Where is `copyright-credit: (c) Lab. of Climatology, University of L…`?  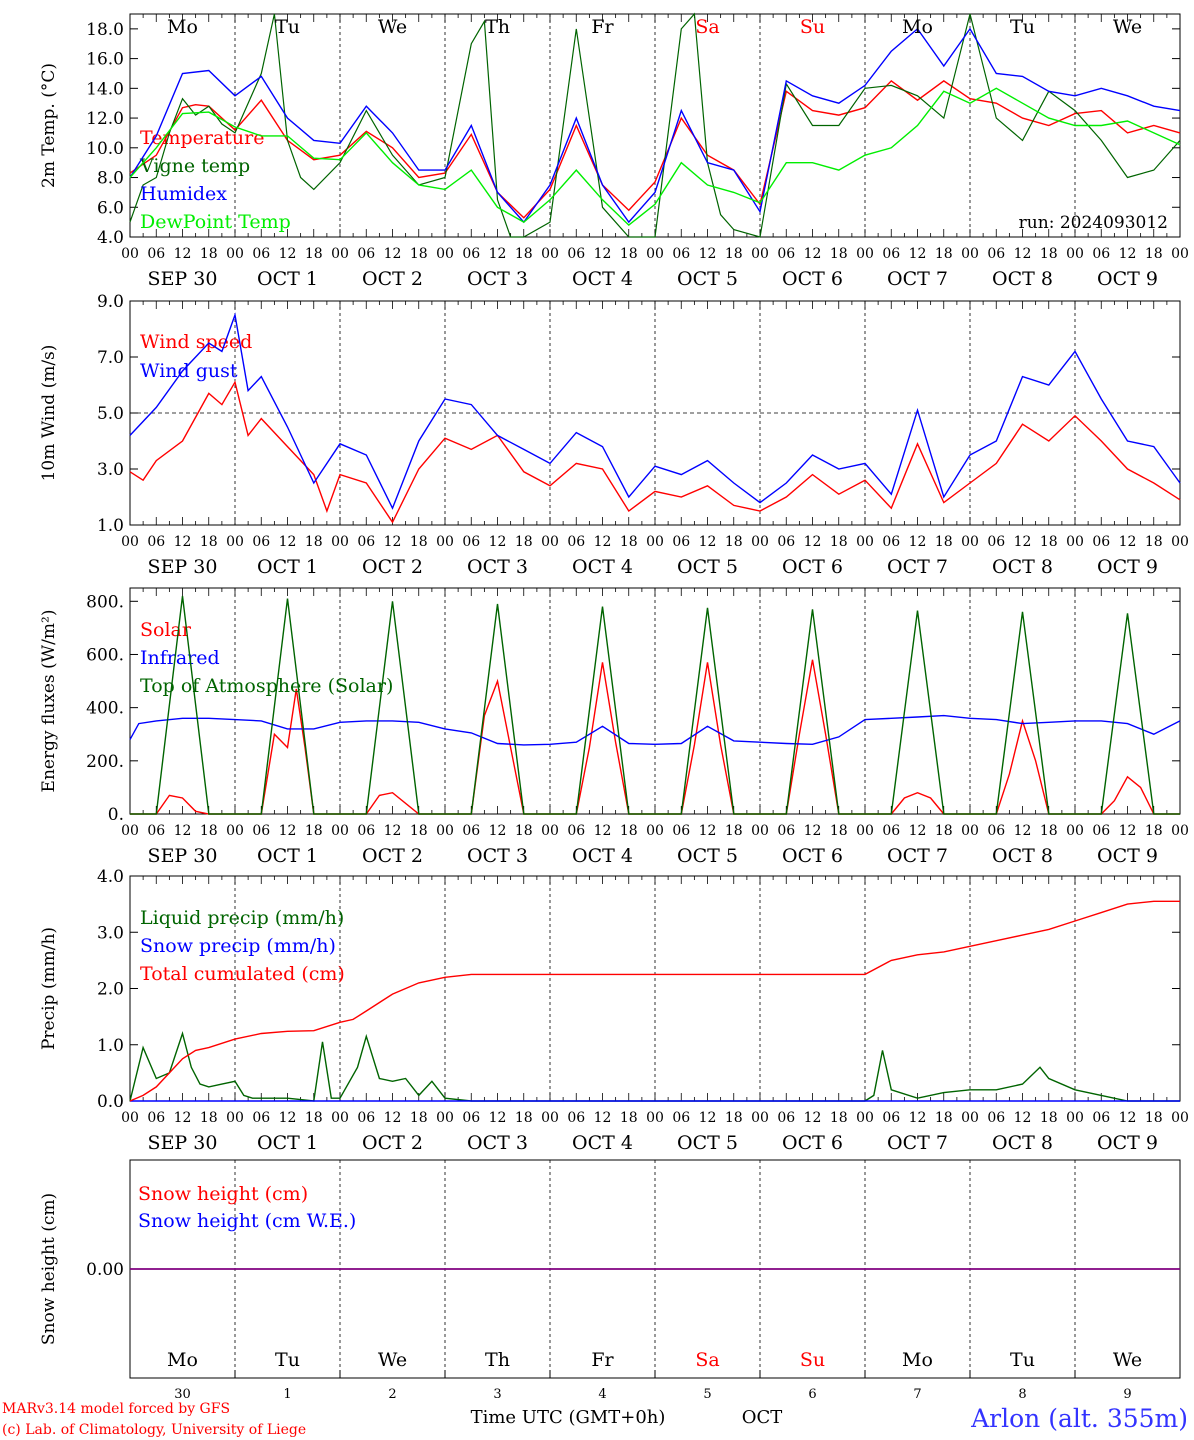 copyright-credit: (c) Lab. of Climatology, University of L… is located at coordinates (154, 1430).